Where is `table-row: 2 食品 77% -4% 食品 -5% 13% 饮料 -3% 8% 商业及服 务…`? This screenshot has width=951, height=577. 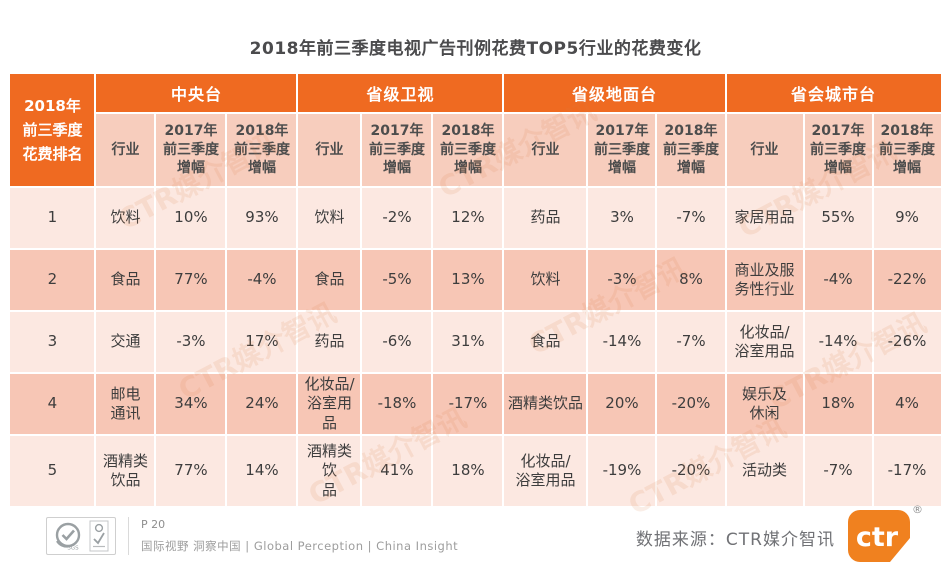 table-row: 2 食品 77% -4% 食品 -5% 13% 饮料 -3% 8% 商业及服 务… is located at coordinates (475, 280).